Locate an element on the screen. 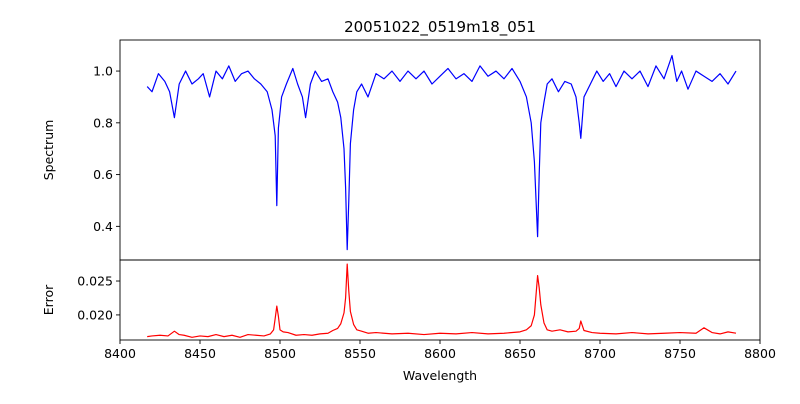 This screenshot has width=800, height=404. x-tick-label: 8750 is located at coordinates (680, 353).